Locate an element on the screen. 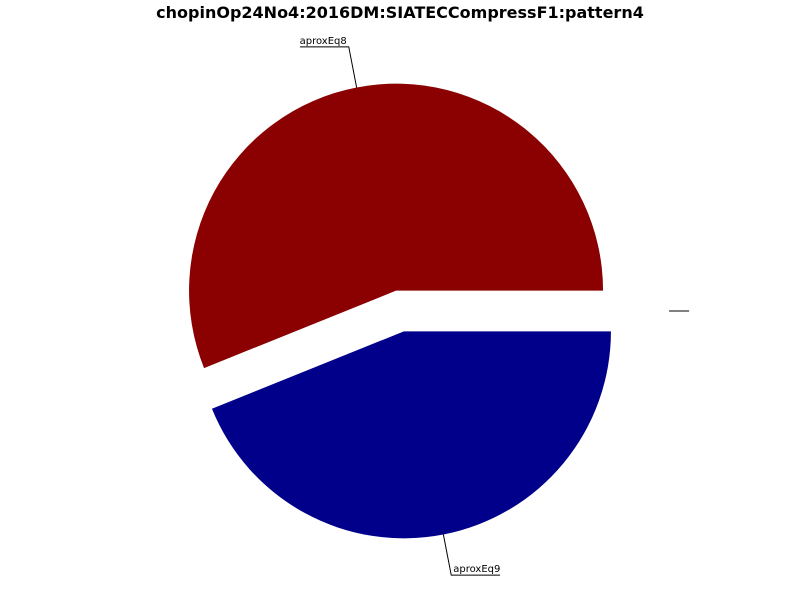 The height and width of the screenshot is (600, 800). slice-label-aproxeq9: aproxEq9 is located at coordinates (476, 569).